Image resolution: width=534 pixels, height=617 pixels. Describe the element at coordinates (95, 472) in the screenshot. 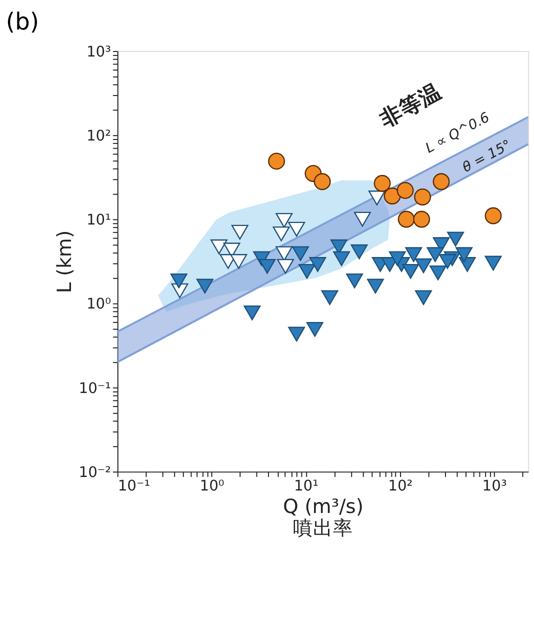

I see `y-tick-label: 10⁻²` at that location.